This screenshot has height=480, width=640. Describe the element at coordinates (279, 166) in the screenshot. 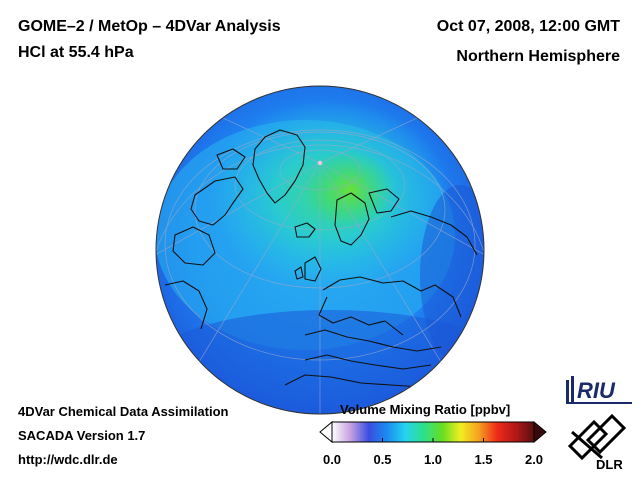

I see `greenland-coast` at that location.